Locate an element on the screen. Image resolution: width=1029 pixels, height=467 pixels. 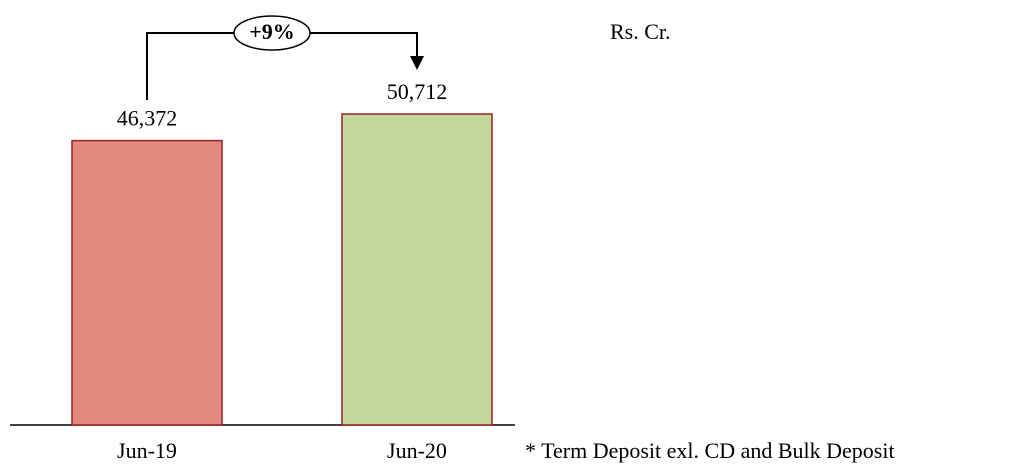
x-tick-label: Jun-19 is located at coordinates (147, 450).